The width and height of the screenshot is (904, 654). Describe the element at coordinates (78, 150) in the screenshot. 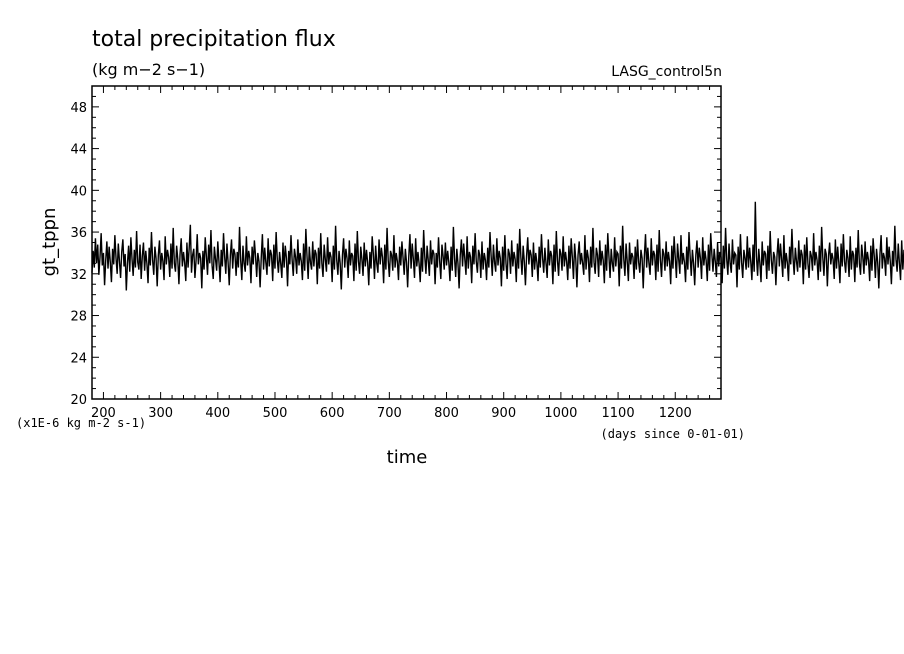

I see `y-tick-label: 44` at that location.